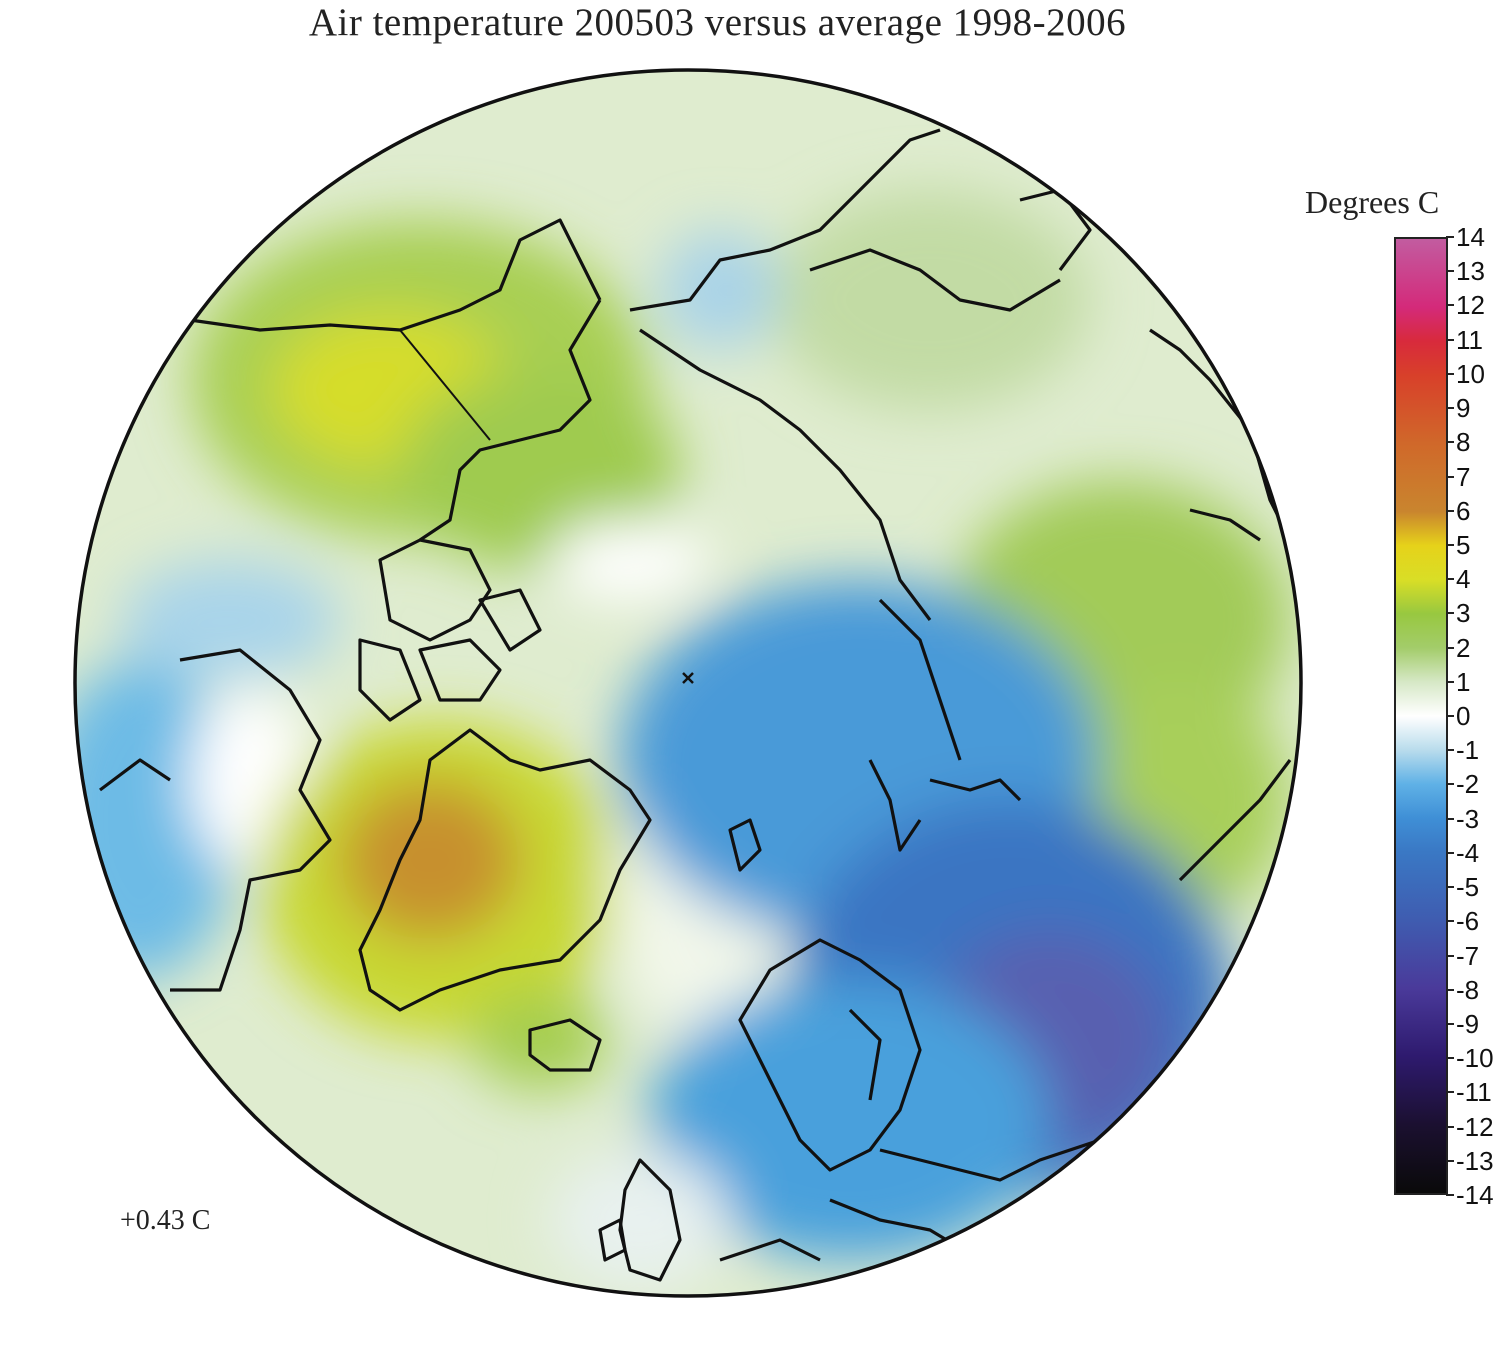  I want to click on colorbar-tick-label: 0, so click(1463, 716).